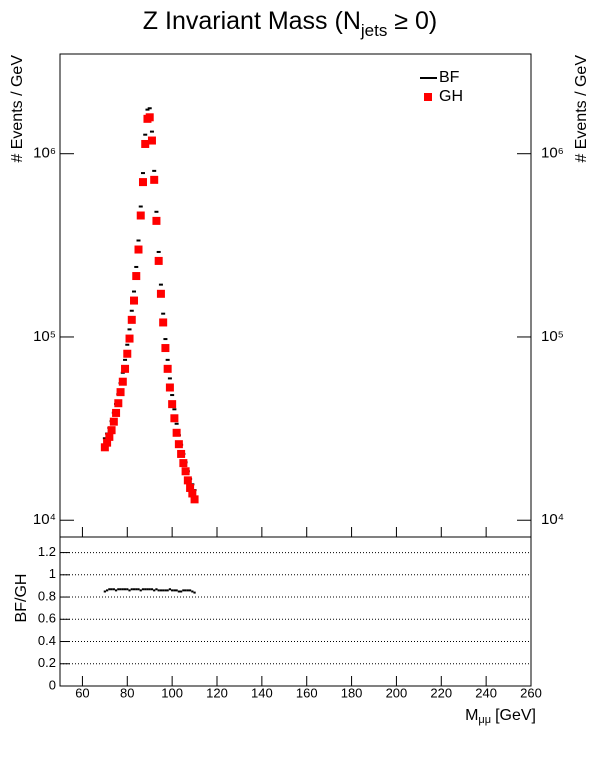  I want to click on x-tick-label: 260, so click(531, 692).